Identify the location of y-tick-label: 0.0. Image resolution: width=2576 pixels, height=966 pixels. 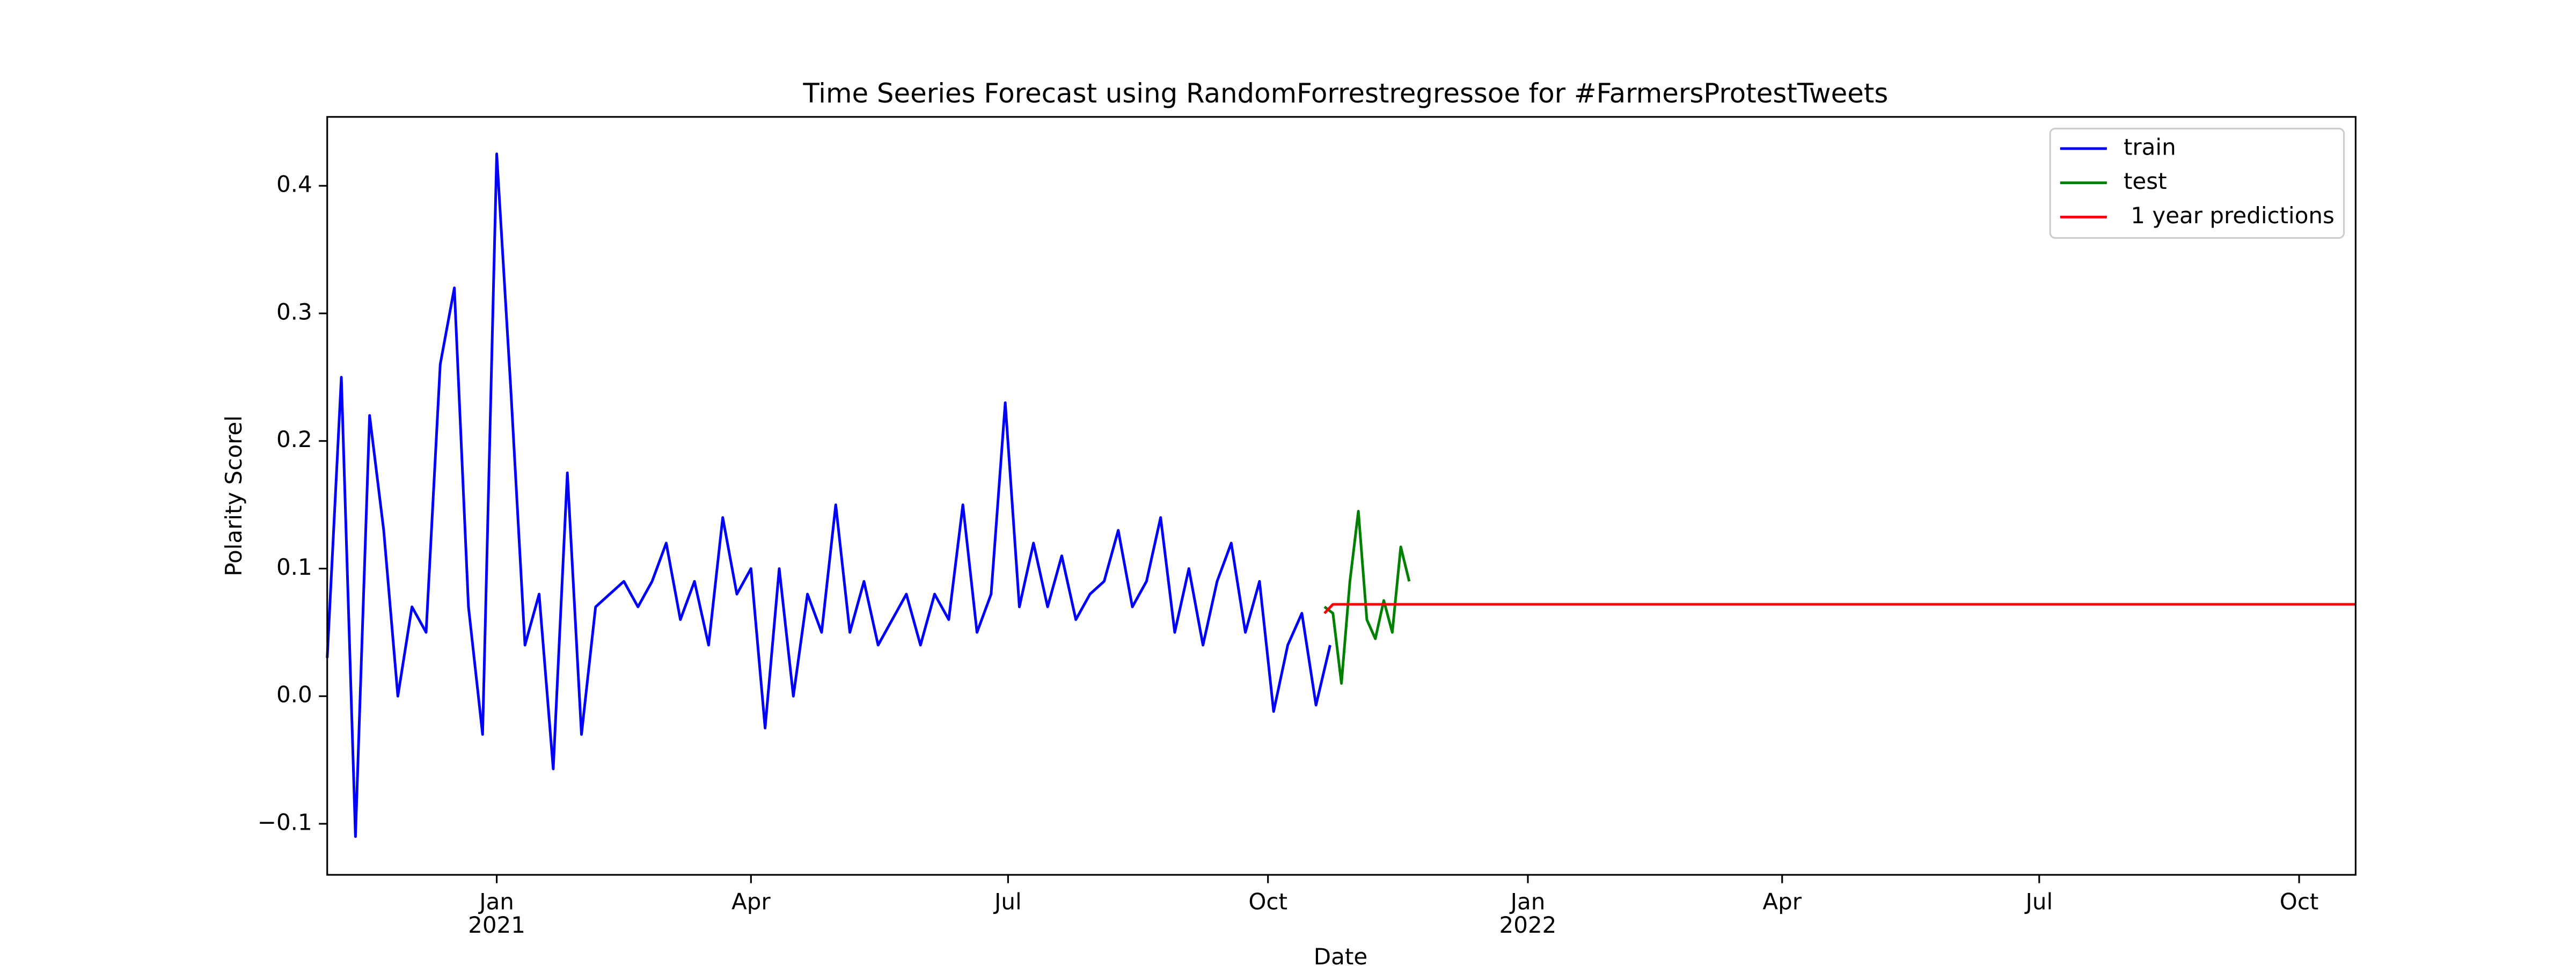
(294, 695).